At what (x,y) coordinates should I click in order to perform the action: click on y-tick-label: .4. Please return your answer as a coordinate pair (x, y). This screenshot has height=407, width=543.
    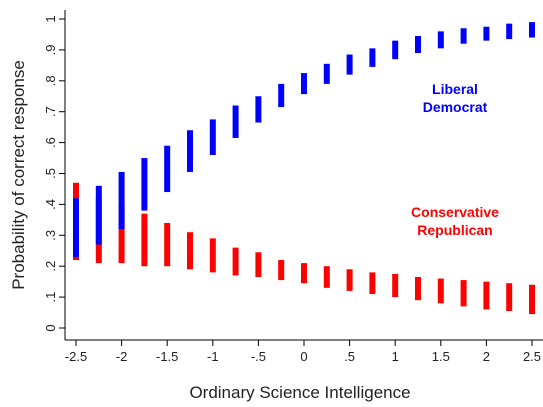
    Looking at the image, I should click on (50, 204).